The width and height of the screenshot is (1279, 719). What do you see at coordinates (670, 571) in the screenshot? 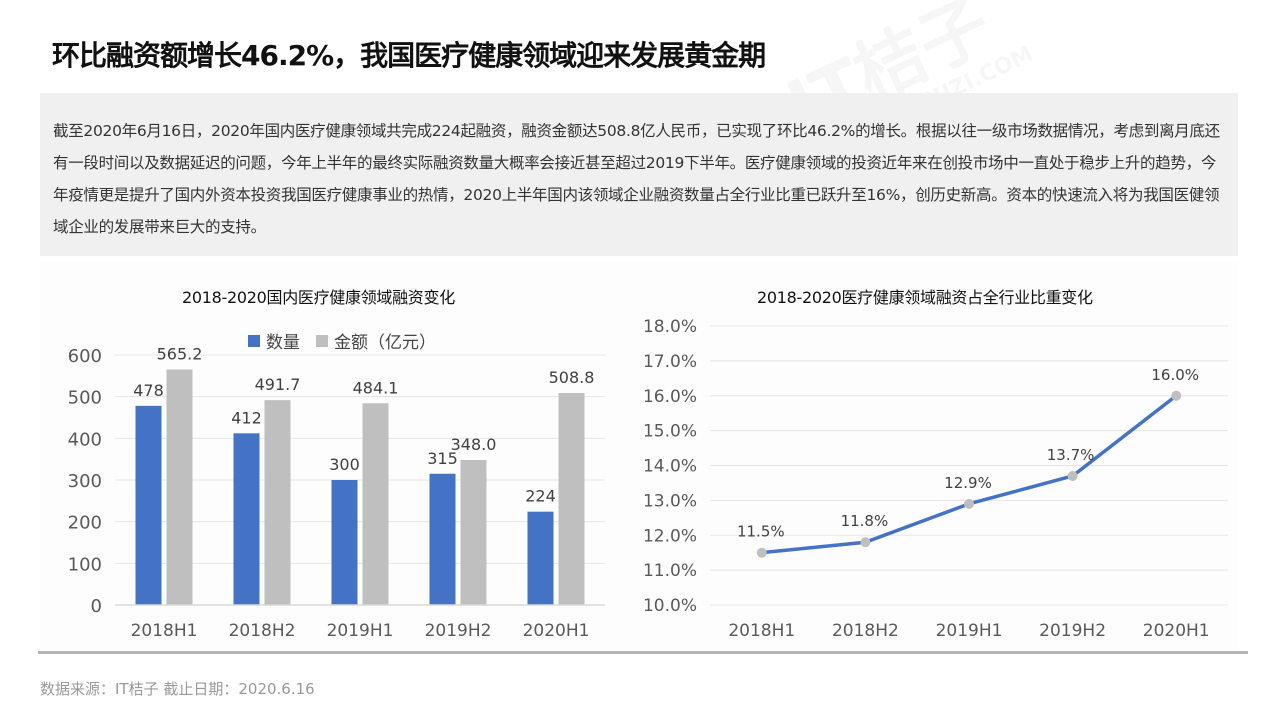
I see `y-tick-label: 11.0%` at bounding box center [670, 571].